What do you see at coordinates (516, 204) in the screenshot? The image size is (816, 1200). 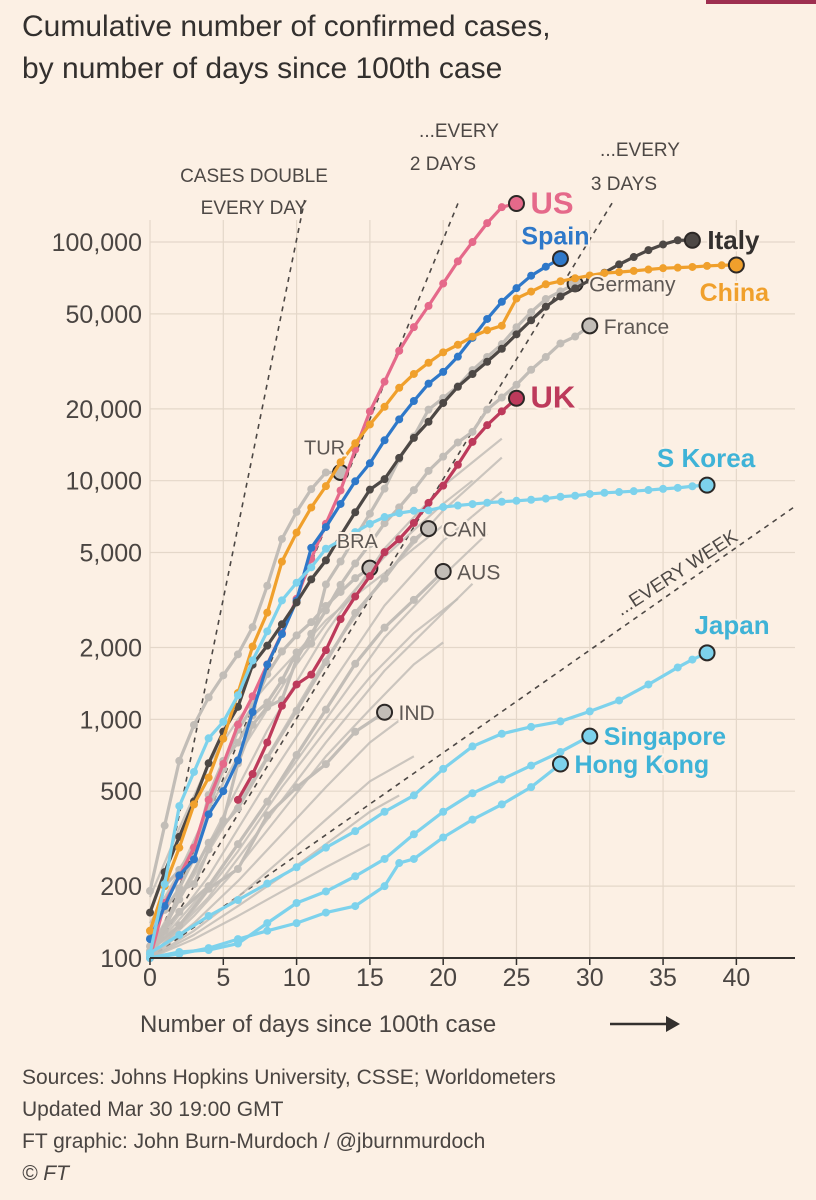 I see `end-marker-us` at bounding box center [516, 204].